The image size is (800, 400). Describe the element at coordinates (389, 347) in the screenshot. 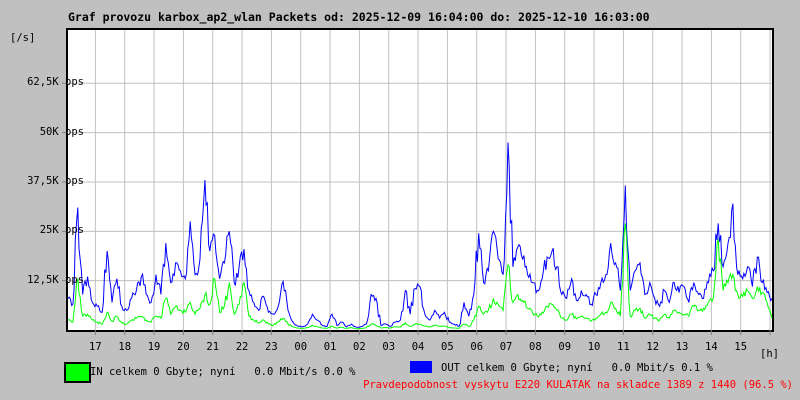

I see `x-axis-label: 03` at that location.